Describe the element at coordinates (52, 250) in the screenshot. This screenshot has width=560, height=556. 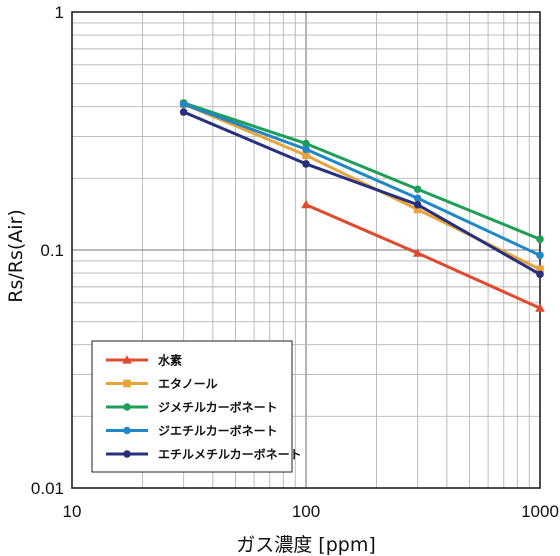
I see `y-tick-label: 0.1` at that location.